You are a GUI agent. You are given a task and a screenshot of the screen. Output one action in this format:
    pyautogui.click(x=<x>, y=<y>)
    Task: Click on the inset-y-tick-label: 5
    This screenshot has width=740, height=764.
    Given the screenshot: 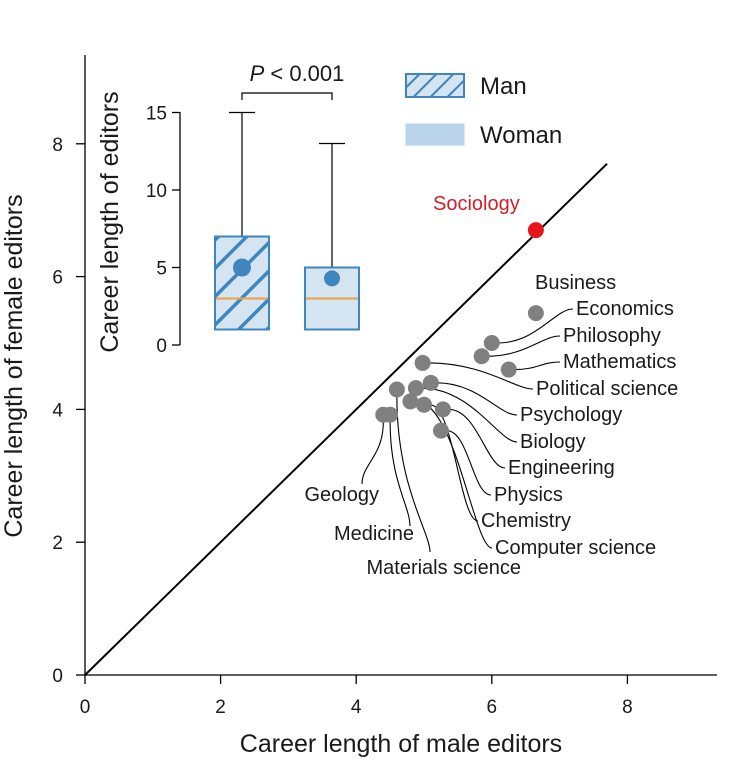 What is the action you would take?
    pyautogui.click(x=161, y=269)
    